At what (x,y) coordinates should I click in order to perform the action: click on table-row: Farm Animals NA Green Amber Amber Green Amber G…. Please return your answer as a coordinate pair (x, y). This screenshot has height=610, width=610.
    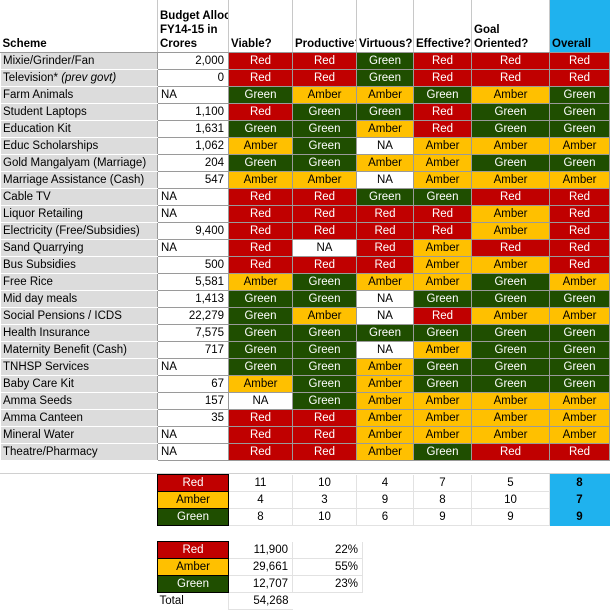
    Looking at the image, I should click on (305, 94).